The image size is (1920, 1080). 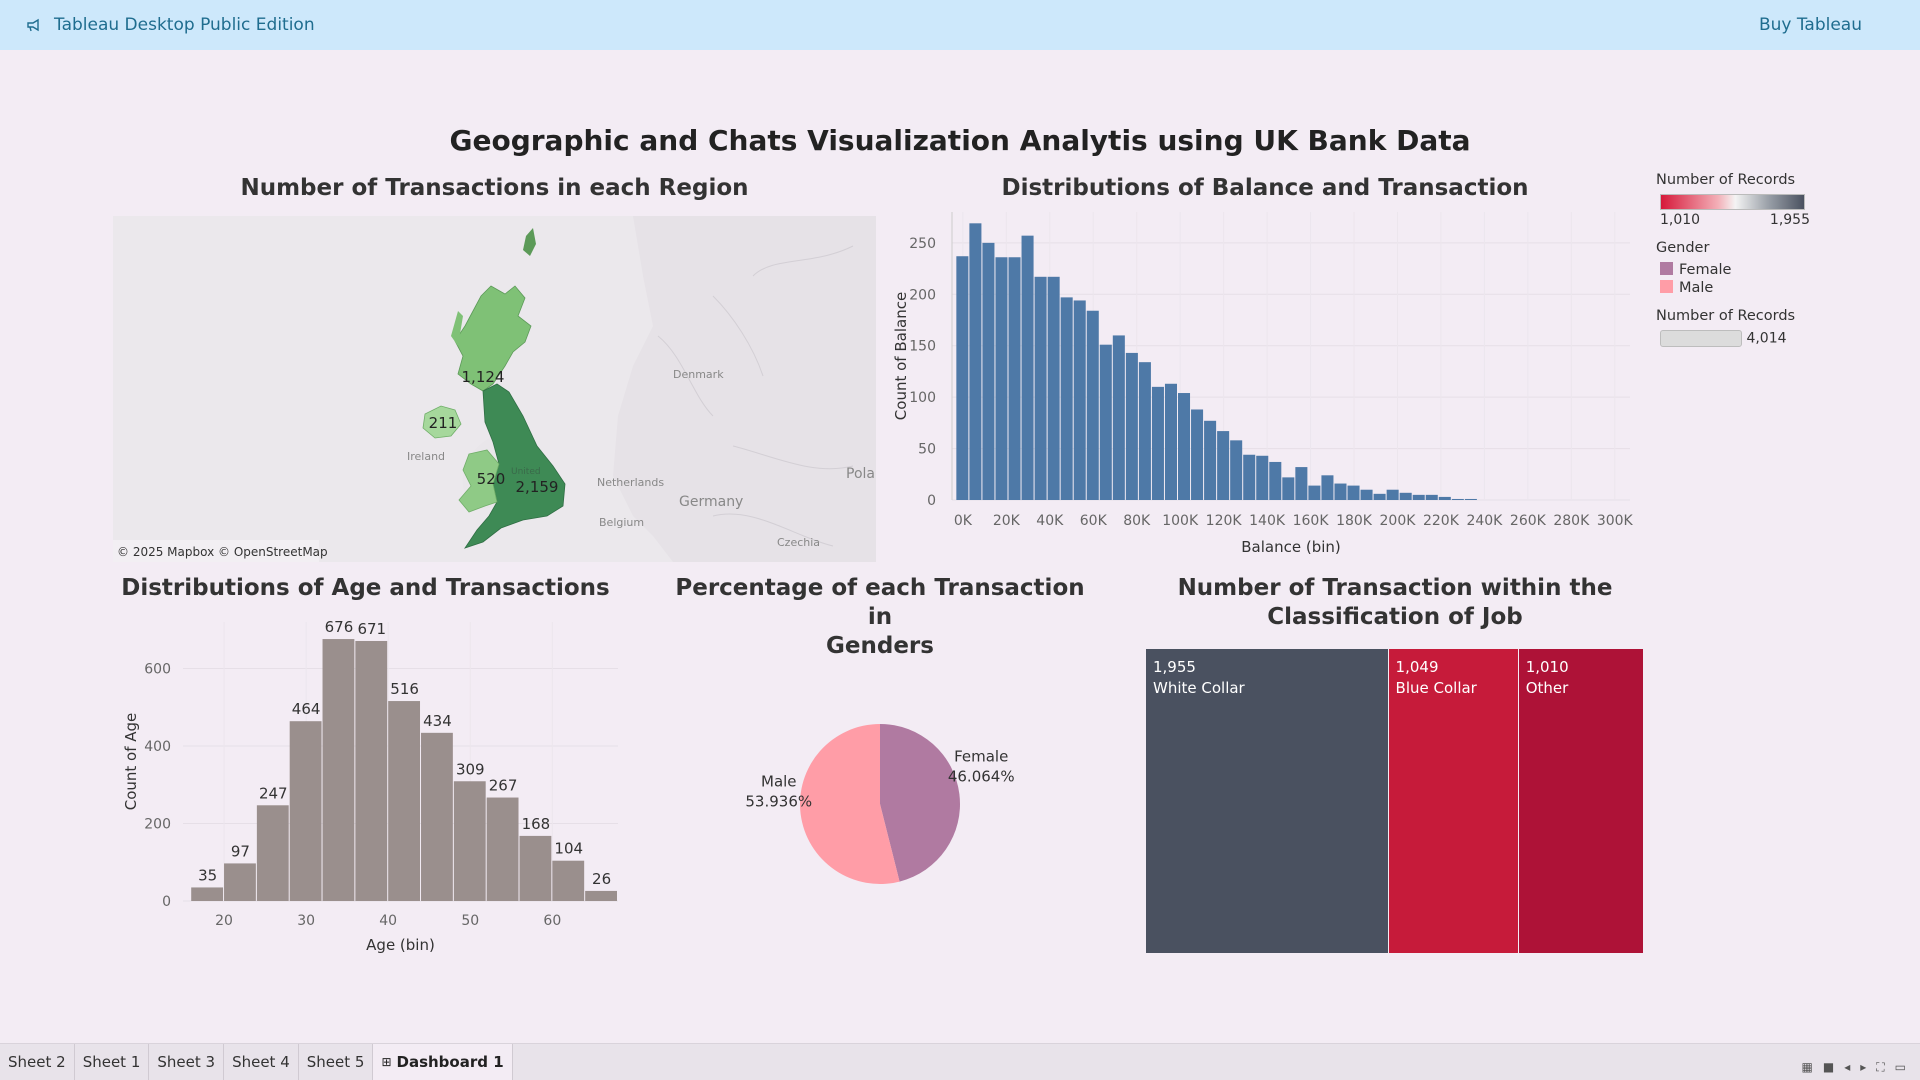 What do you see at coordinates (1863, 1067) in the screenshot?
I see `next-tab-icon: ▸` at bounding box center [1863, 1067].